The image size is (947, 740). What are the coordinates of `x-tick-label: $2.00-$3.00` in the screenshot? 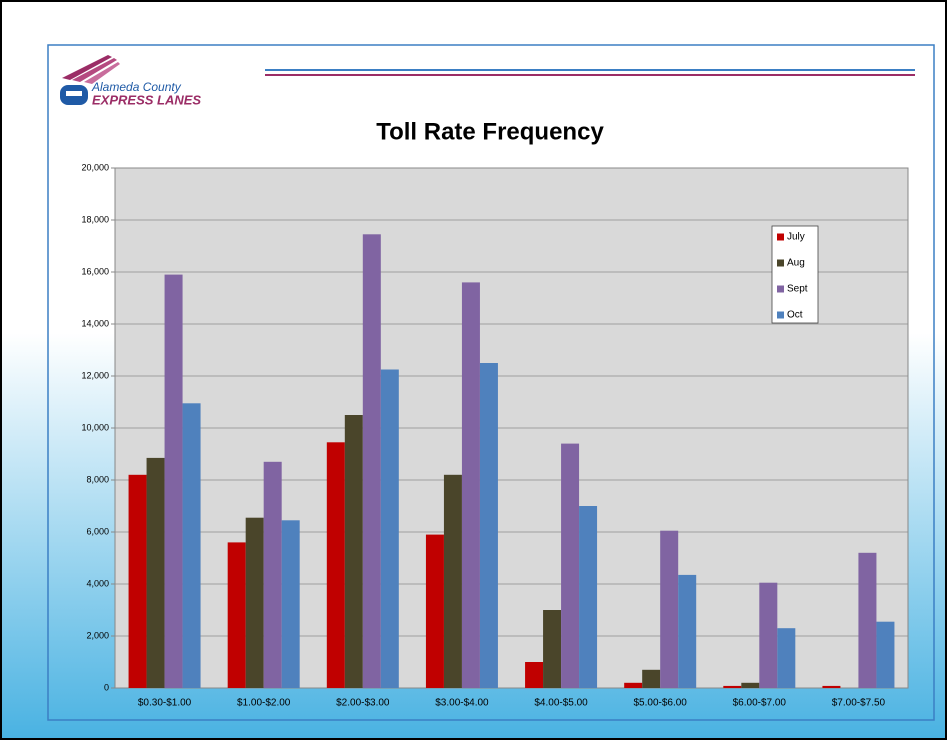 It's located at (363, 703).